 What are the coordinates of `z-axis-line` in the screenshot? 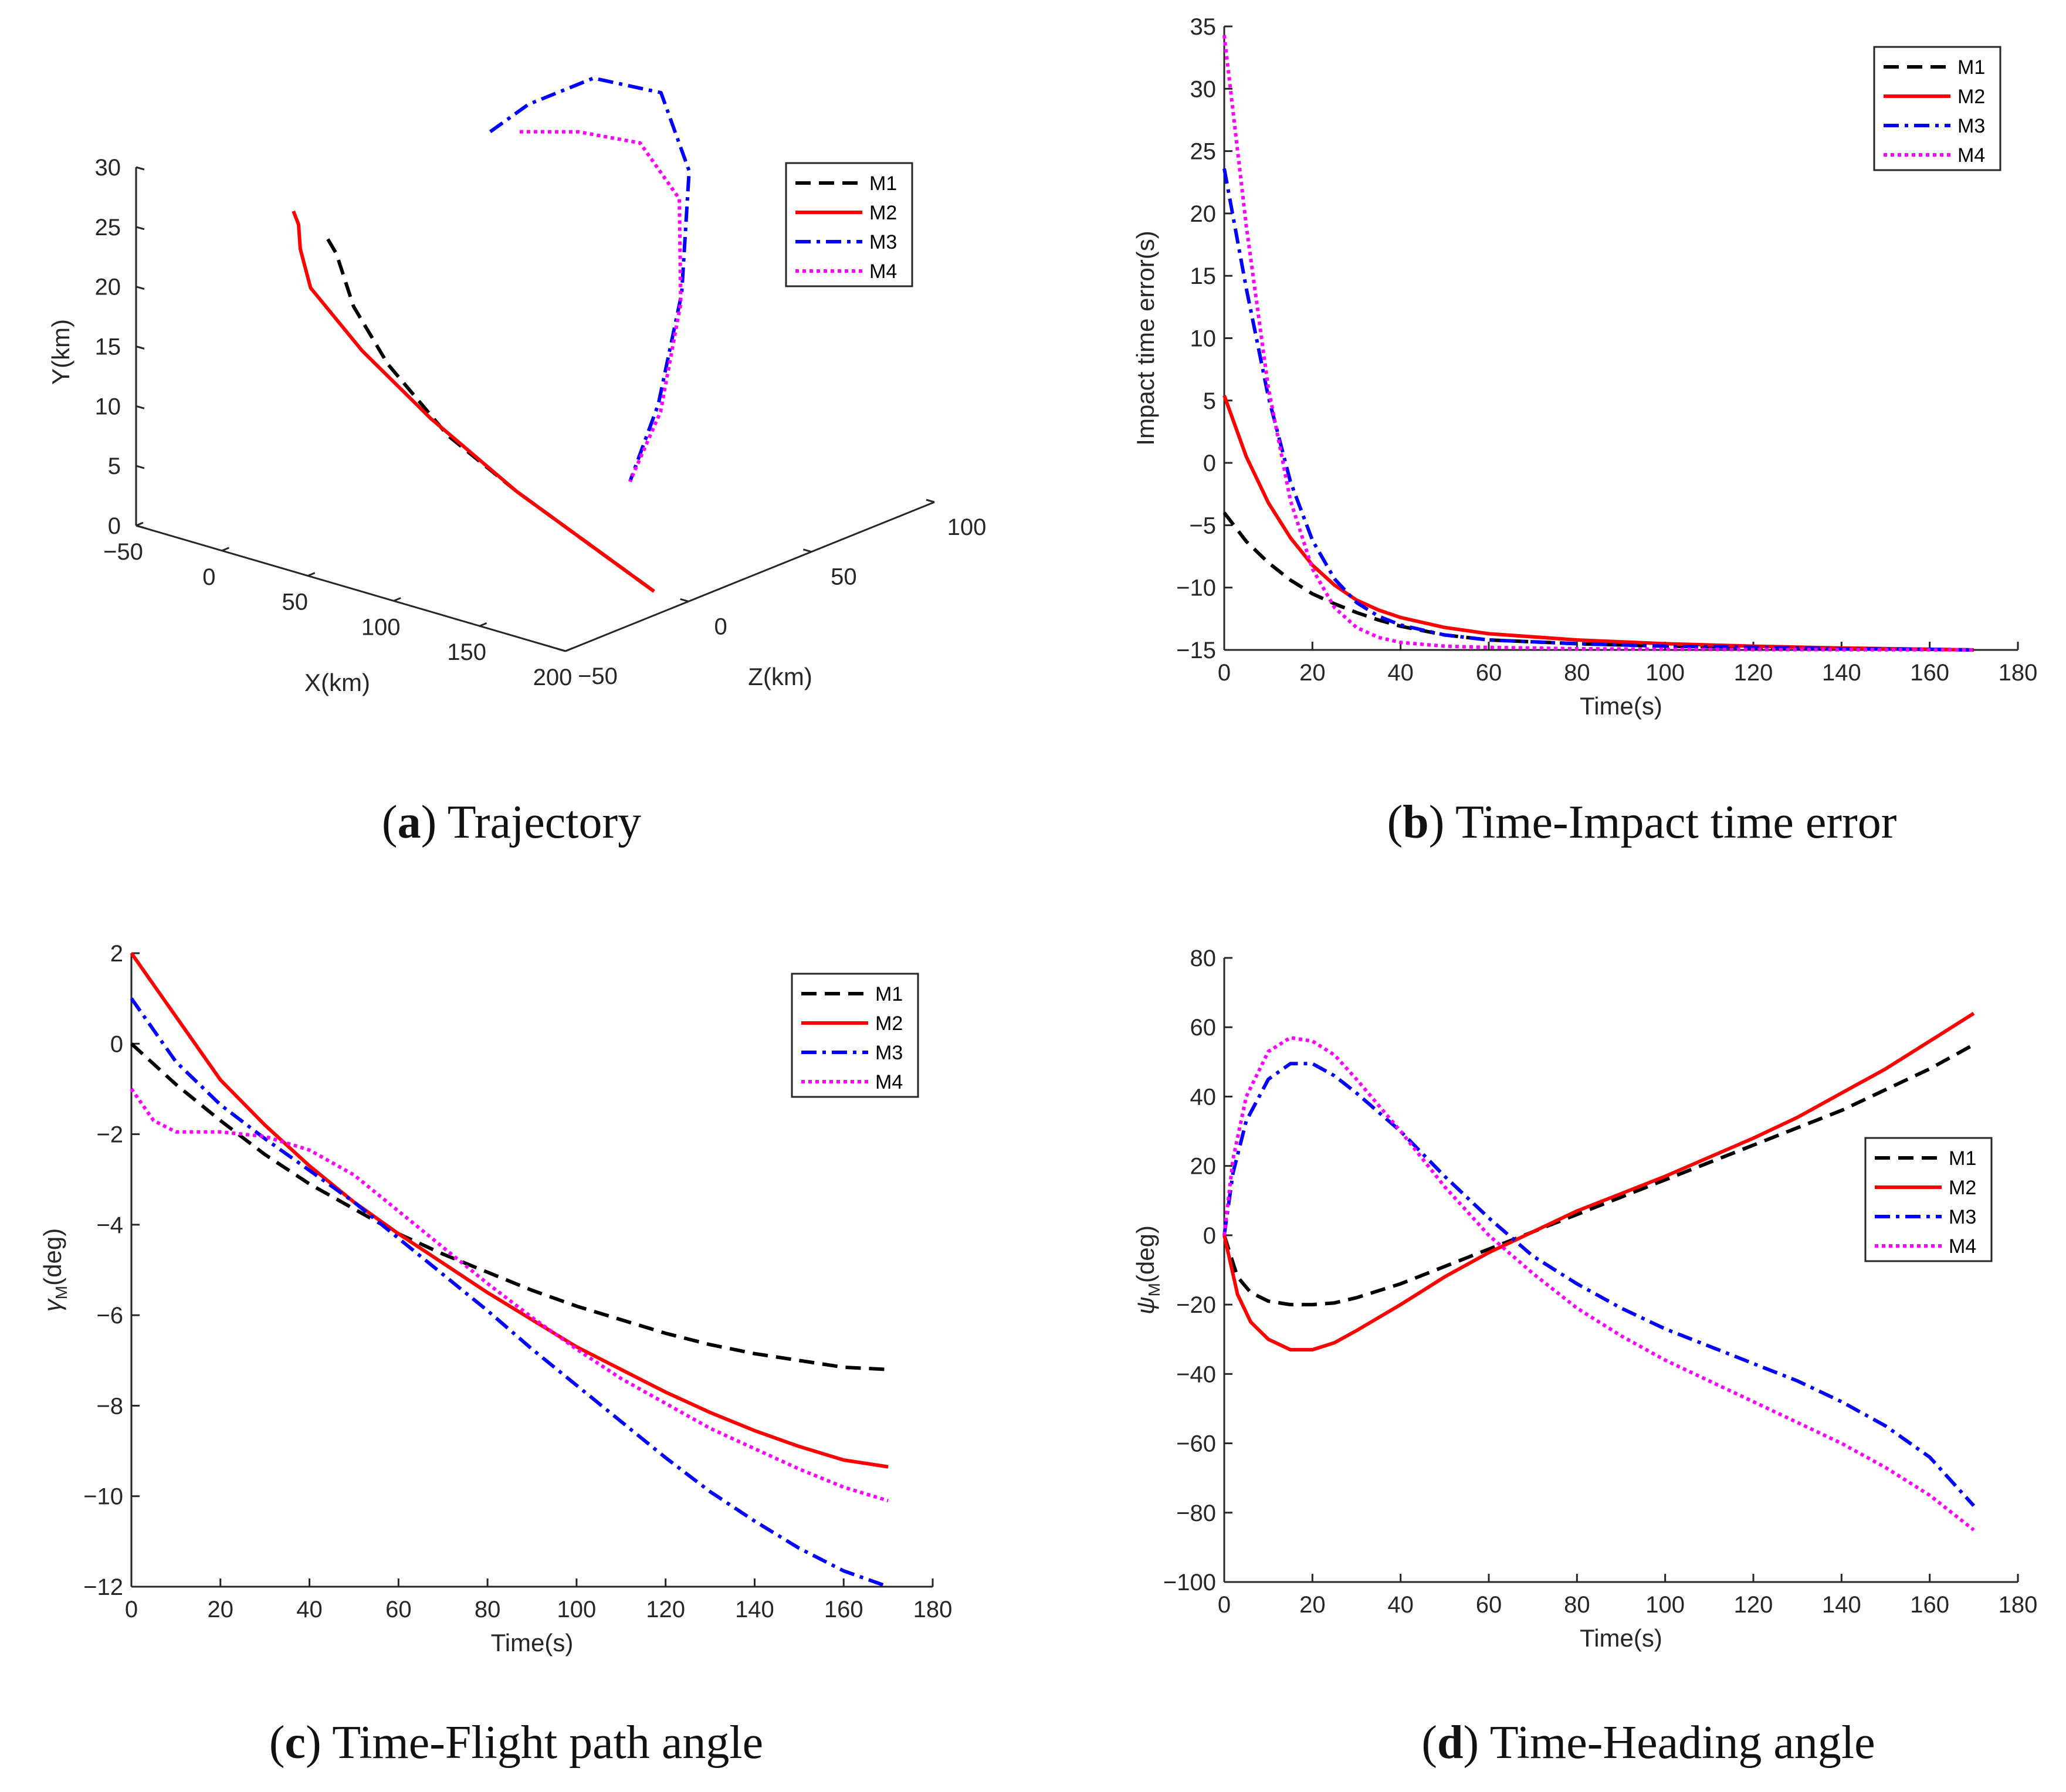 It's located at (750, 576).